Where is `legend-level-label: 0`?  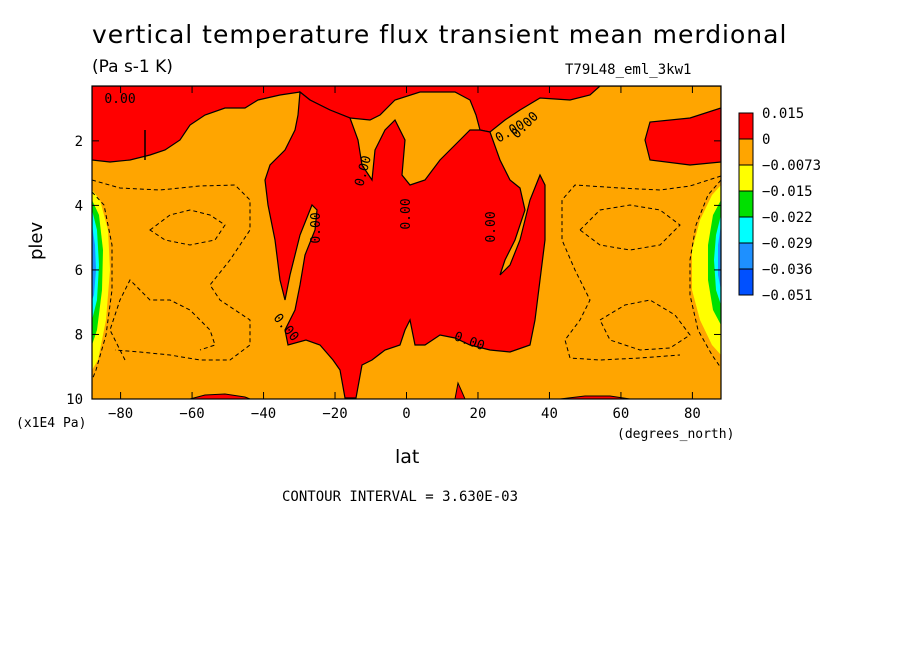
legend-level-label: 0 is located at coordinates (766, 140).